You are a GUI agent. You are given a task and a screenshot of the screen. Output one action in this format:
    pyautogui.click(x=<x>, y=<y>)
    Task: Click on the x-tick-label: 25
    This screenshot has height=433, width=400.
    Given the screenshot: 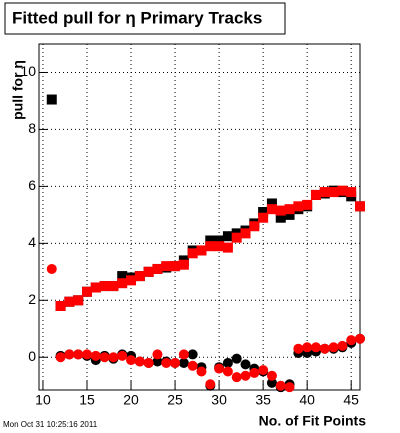 What is the action you would take?
    pyautogui.click(x=175, y=400)
    